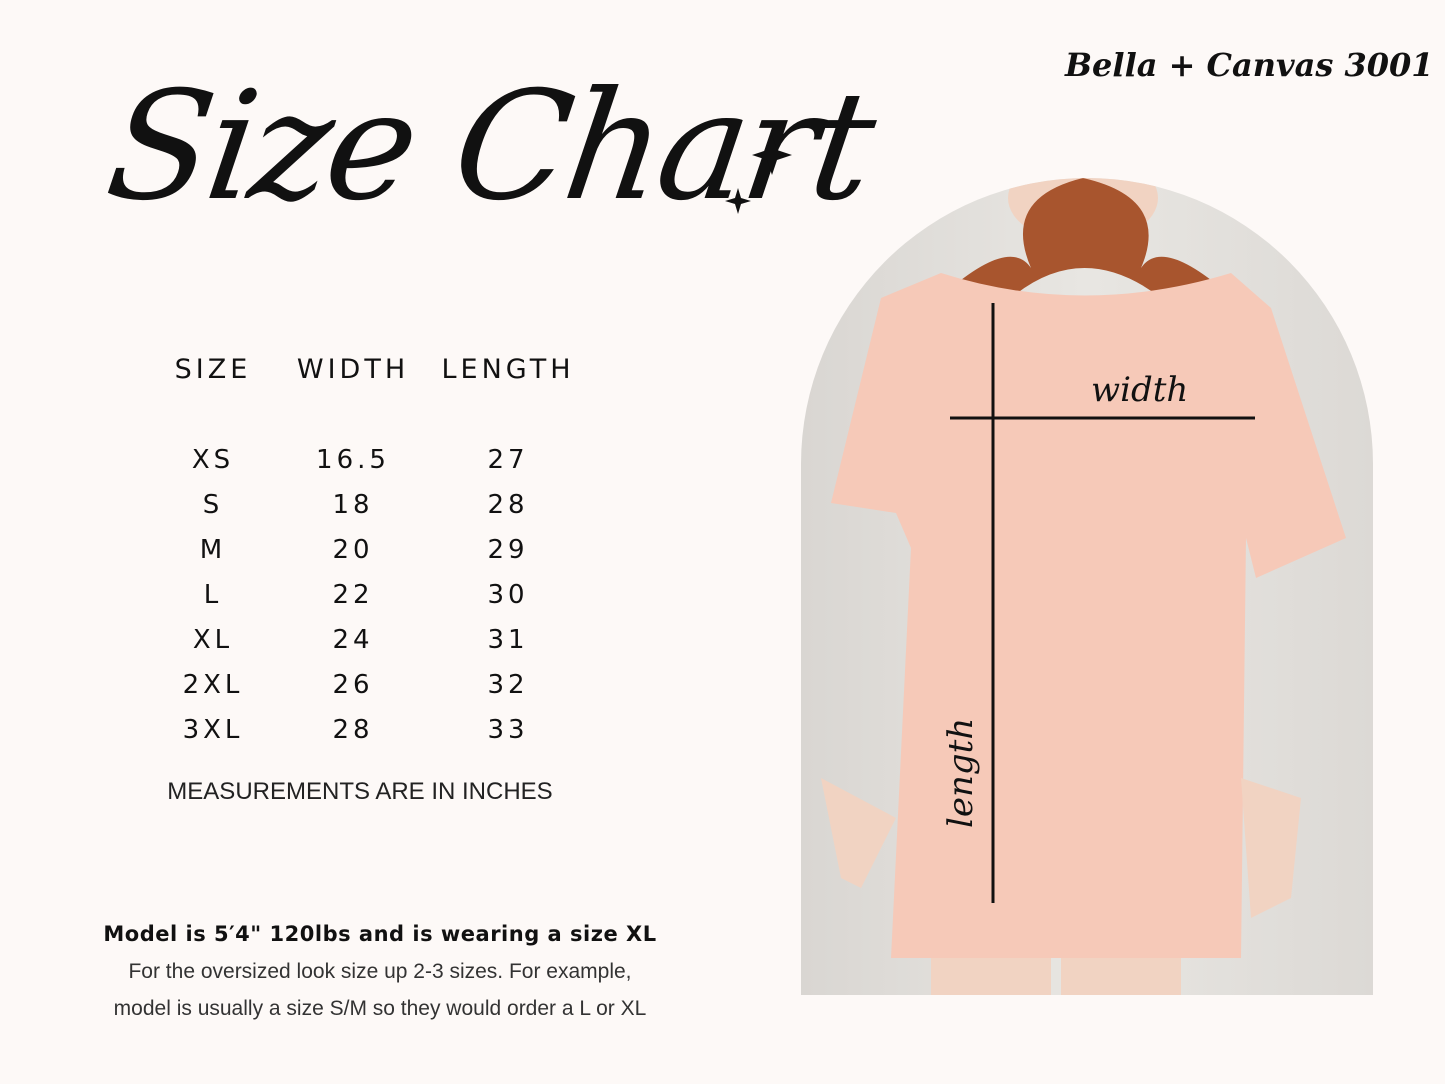 Image resolution: width=1445 pixels, height=1084 pixels. What do you see at coordinates (758, 174) in the screenshot?
I see `sparkle-icon` at bounding box center [758, 174].